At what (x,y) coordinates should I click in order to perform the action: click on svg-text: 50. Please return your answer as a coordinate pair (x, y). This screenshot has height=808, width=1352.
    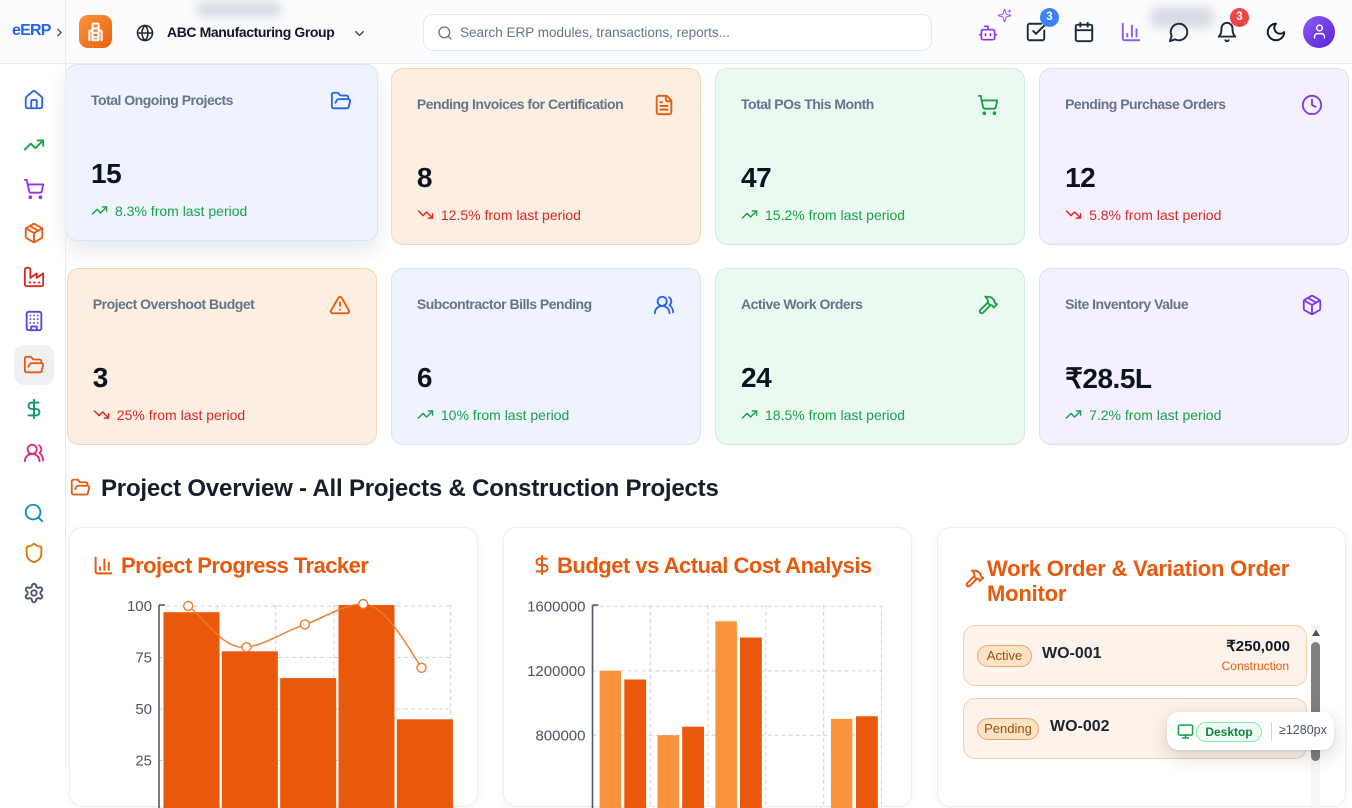
    Looking at the image, I should click on (143, 709).